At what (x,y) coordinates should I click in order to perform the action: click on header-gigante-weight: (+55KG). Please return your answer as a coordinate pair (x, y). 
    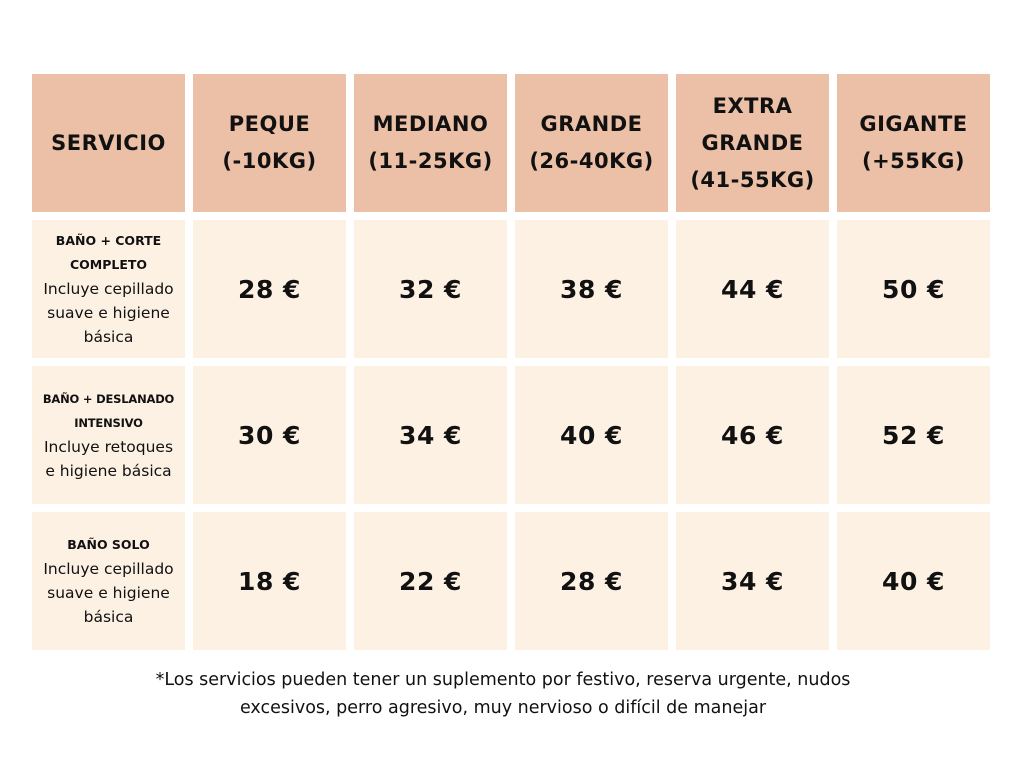
    Looking at the image, I should click on (913, 161).